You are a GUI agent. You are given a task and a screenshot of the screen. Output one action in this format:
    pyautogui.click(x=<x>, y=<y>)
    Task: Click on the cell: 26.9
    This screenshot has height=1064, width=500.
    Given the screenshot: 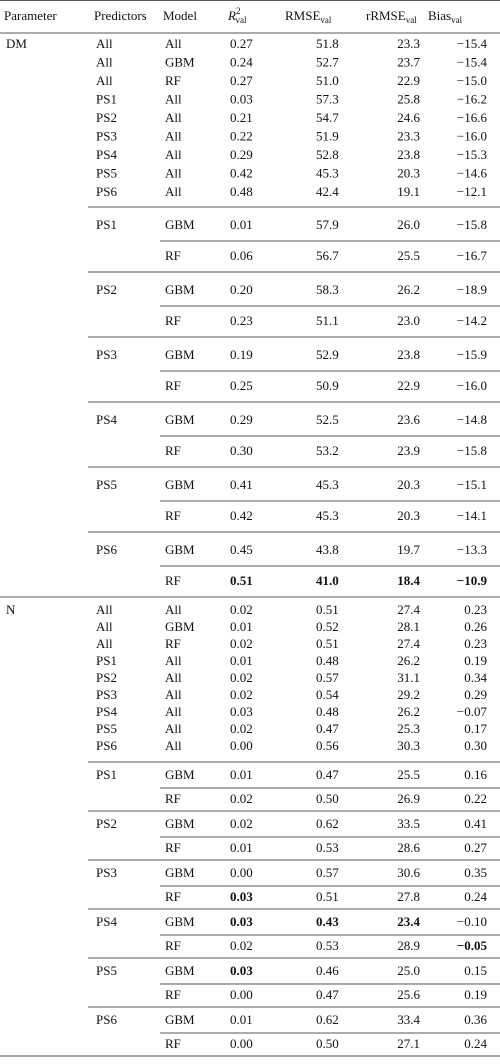 What is the action you would take?
    pyautogui.click(x=408, y=798)
    